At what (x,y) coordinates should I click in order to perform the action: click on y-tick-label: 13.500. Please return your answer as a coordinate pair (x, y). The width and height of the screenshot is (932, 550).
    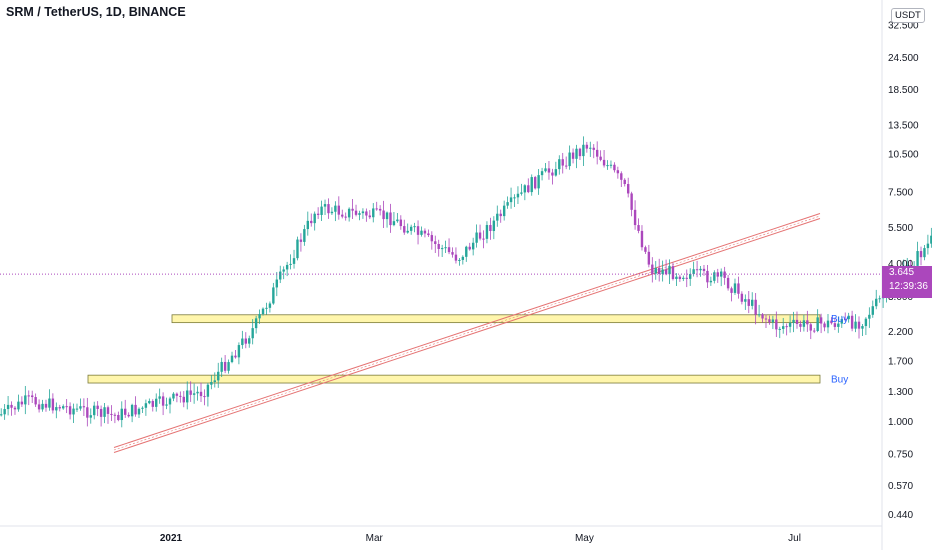
    Looking at the image, I should click on (903, 126).